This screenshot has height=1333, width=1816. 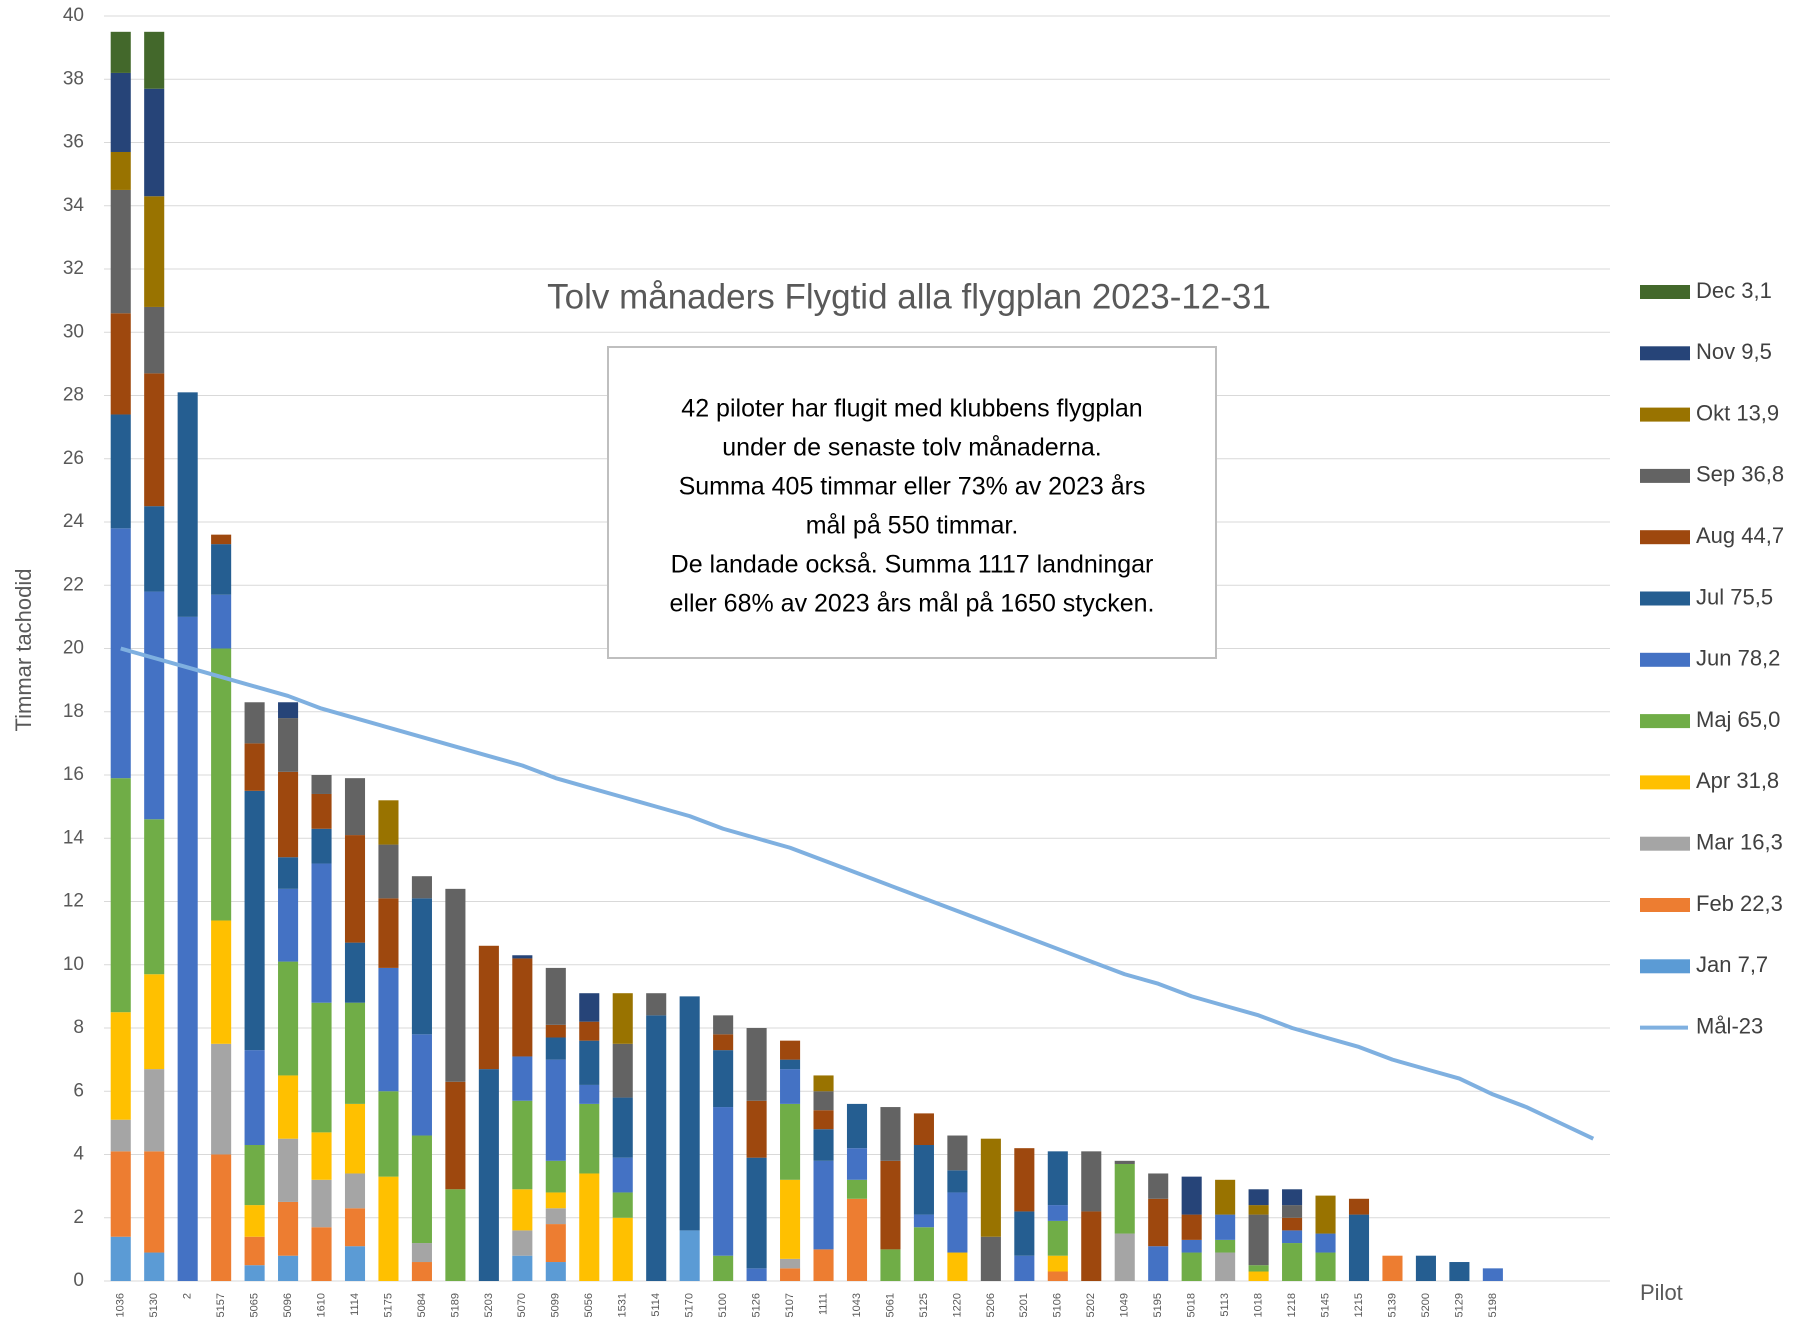 I want to click on x-tick-label: 1531, so click(x=623, y=1305).